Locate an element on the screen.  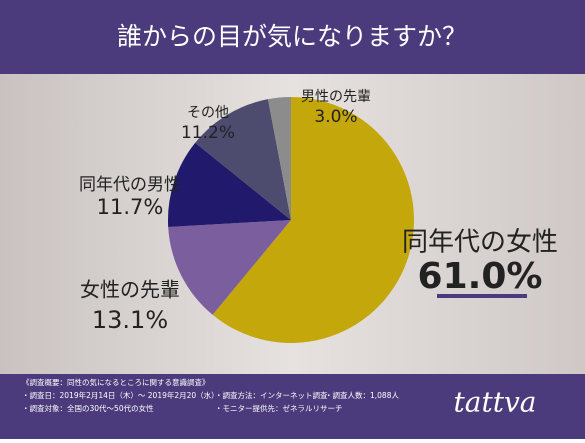
category-label: 男性の先輩 is located at coordinates (336, 97).